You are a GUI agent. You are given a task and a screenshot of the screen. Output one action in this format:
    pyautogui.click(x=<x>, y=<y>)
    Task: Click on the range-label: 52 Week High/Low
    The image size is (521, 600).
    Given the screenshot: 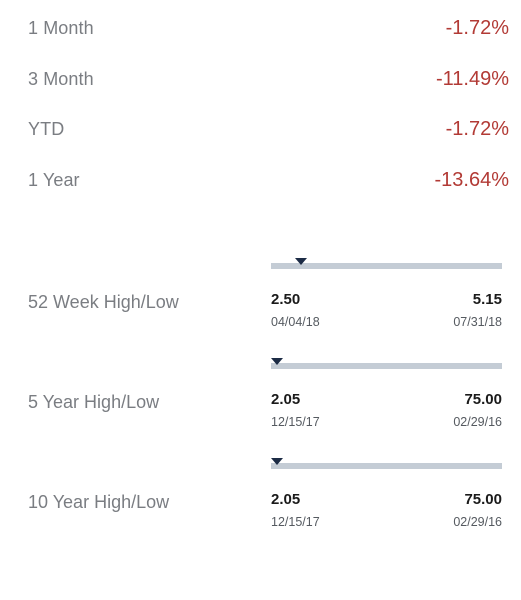 What is the action you would take?
    pyautogui.click(x=103, y=302)
    